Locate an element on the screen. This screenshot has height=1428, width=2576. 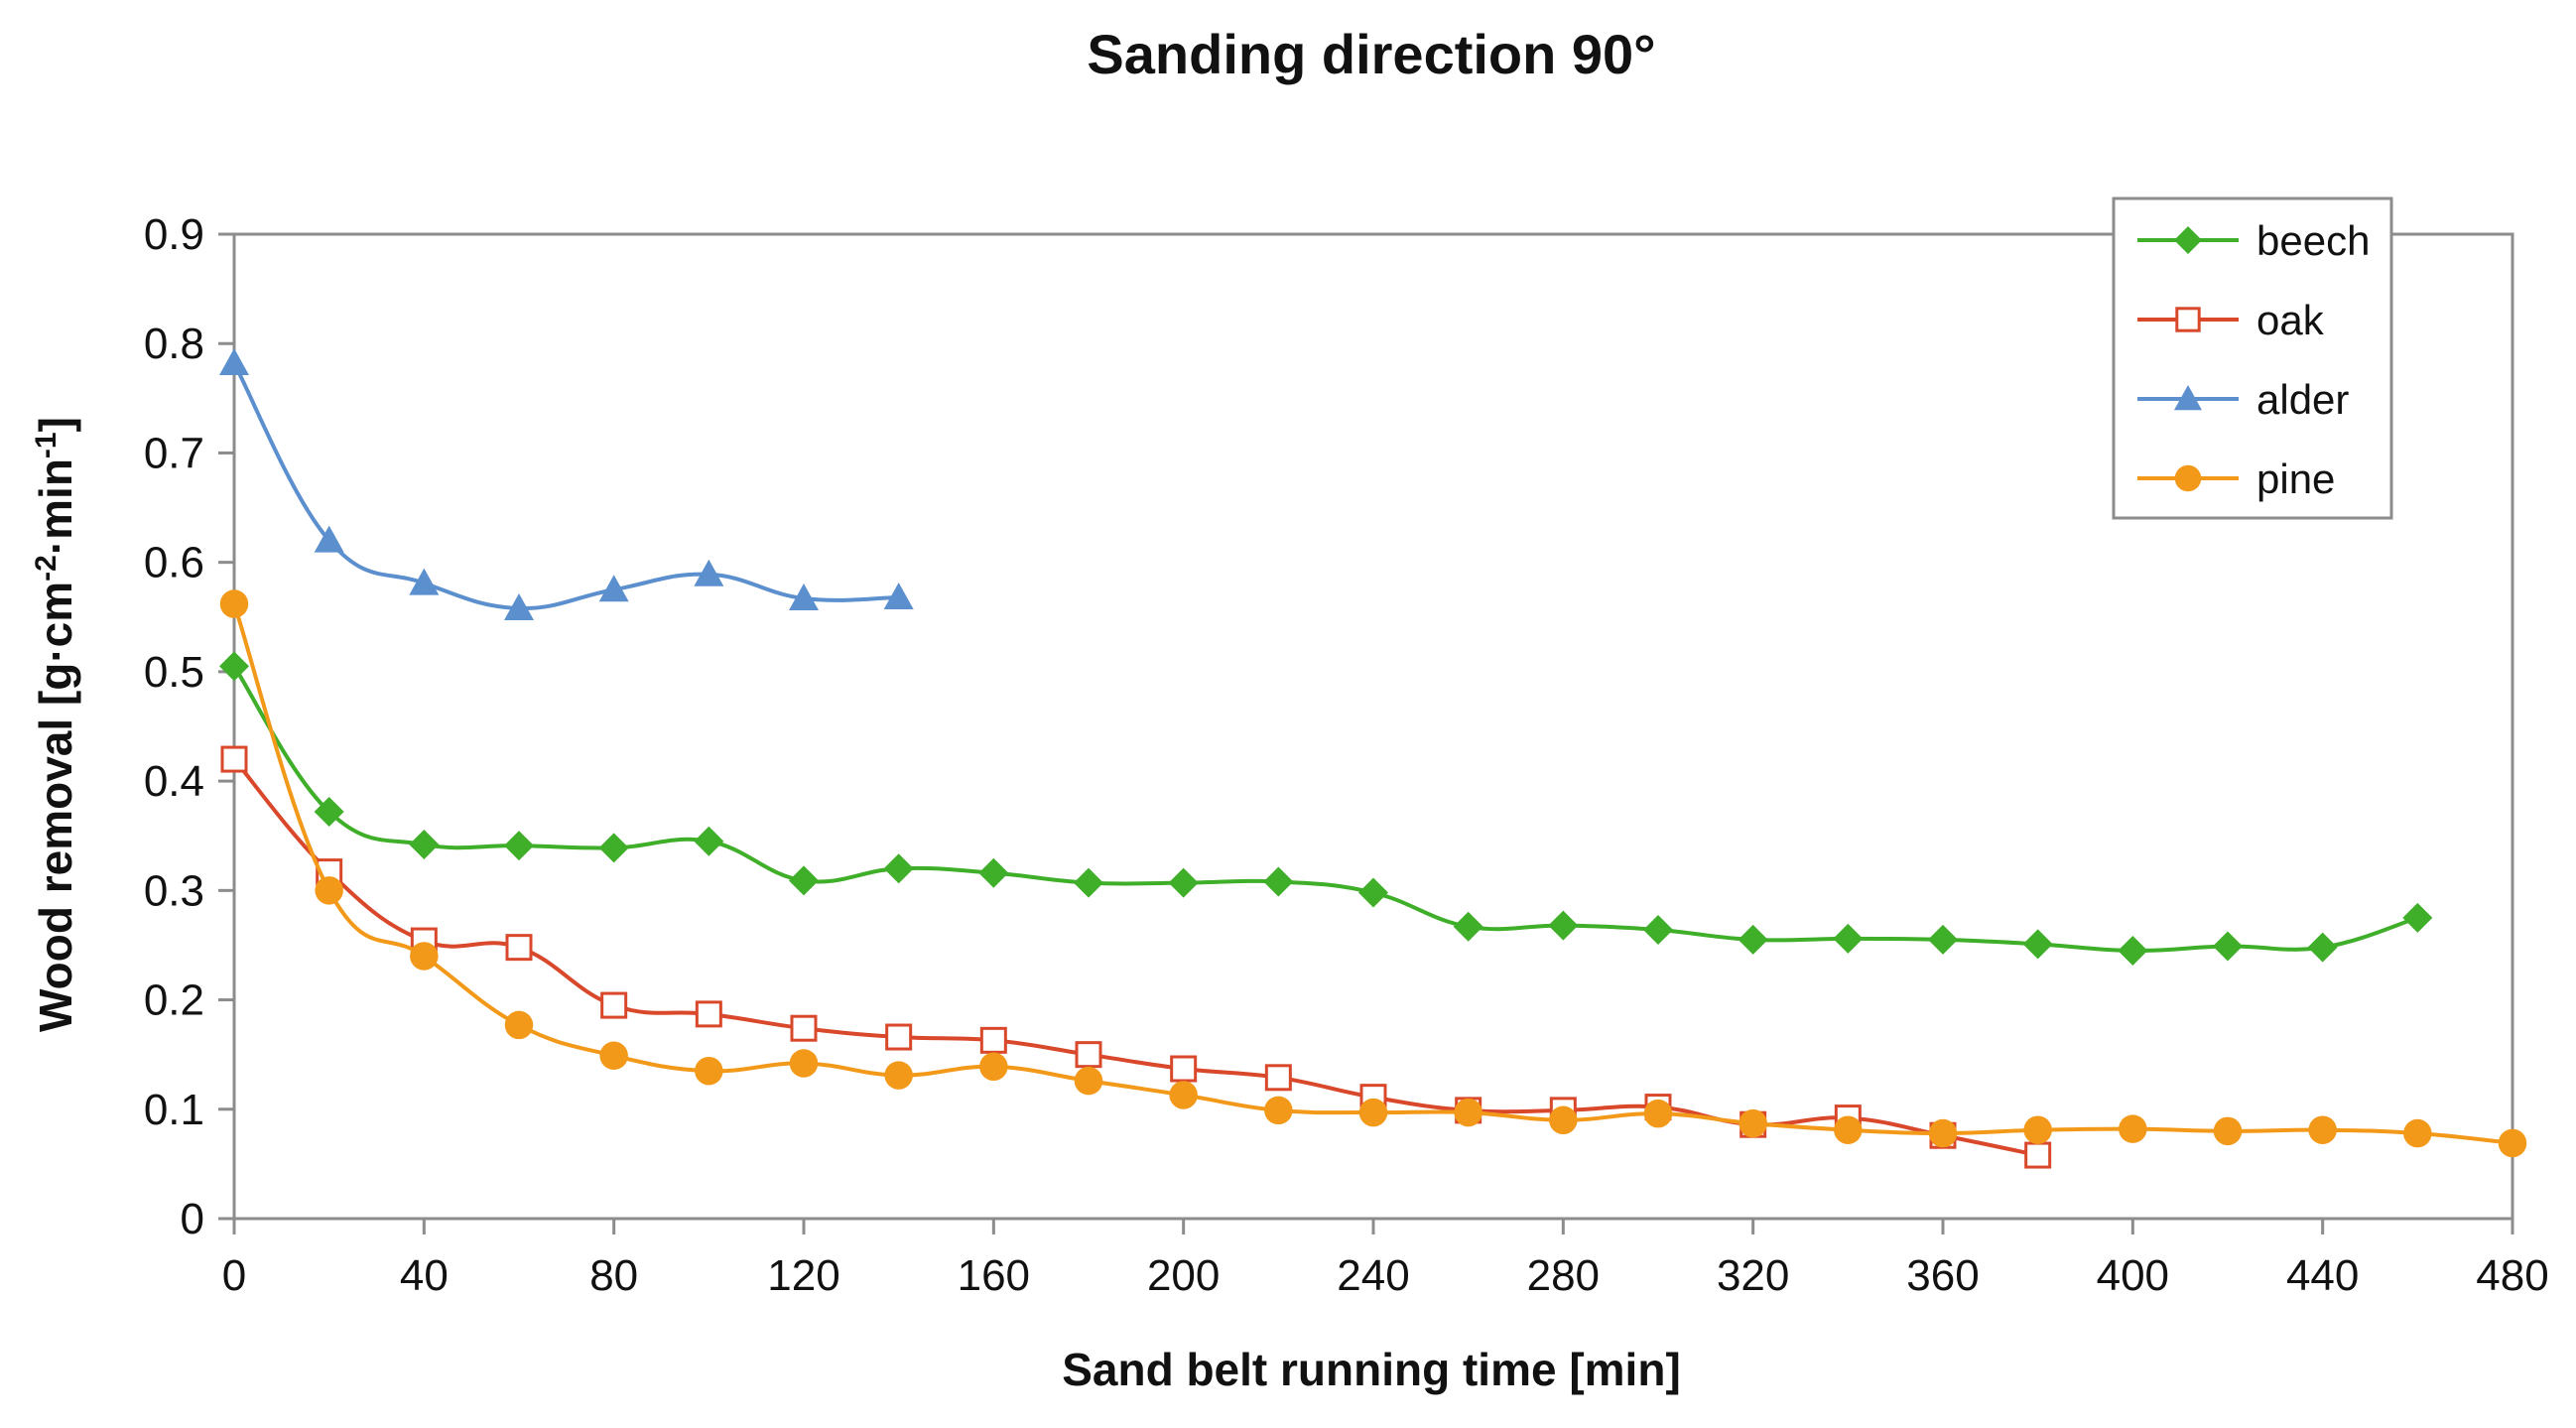
y-axis-label-part: -1 is located at coordinates (47, 445).